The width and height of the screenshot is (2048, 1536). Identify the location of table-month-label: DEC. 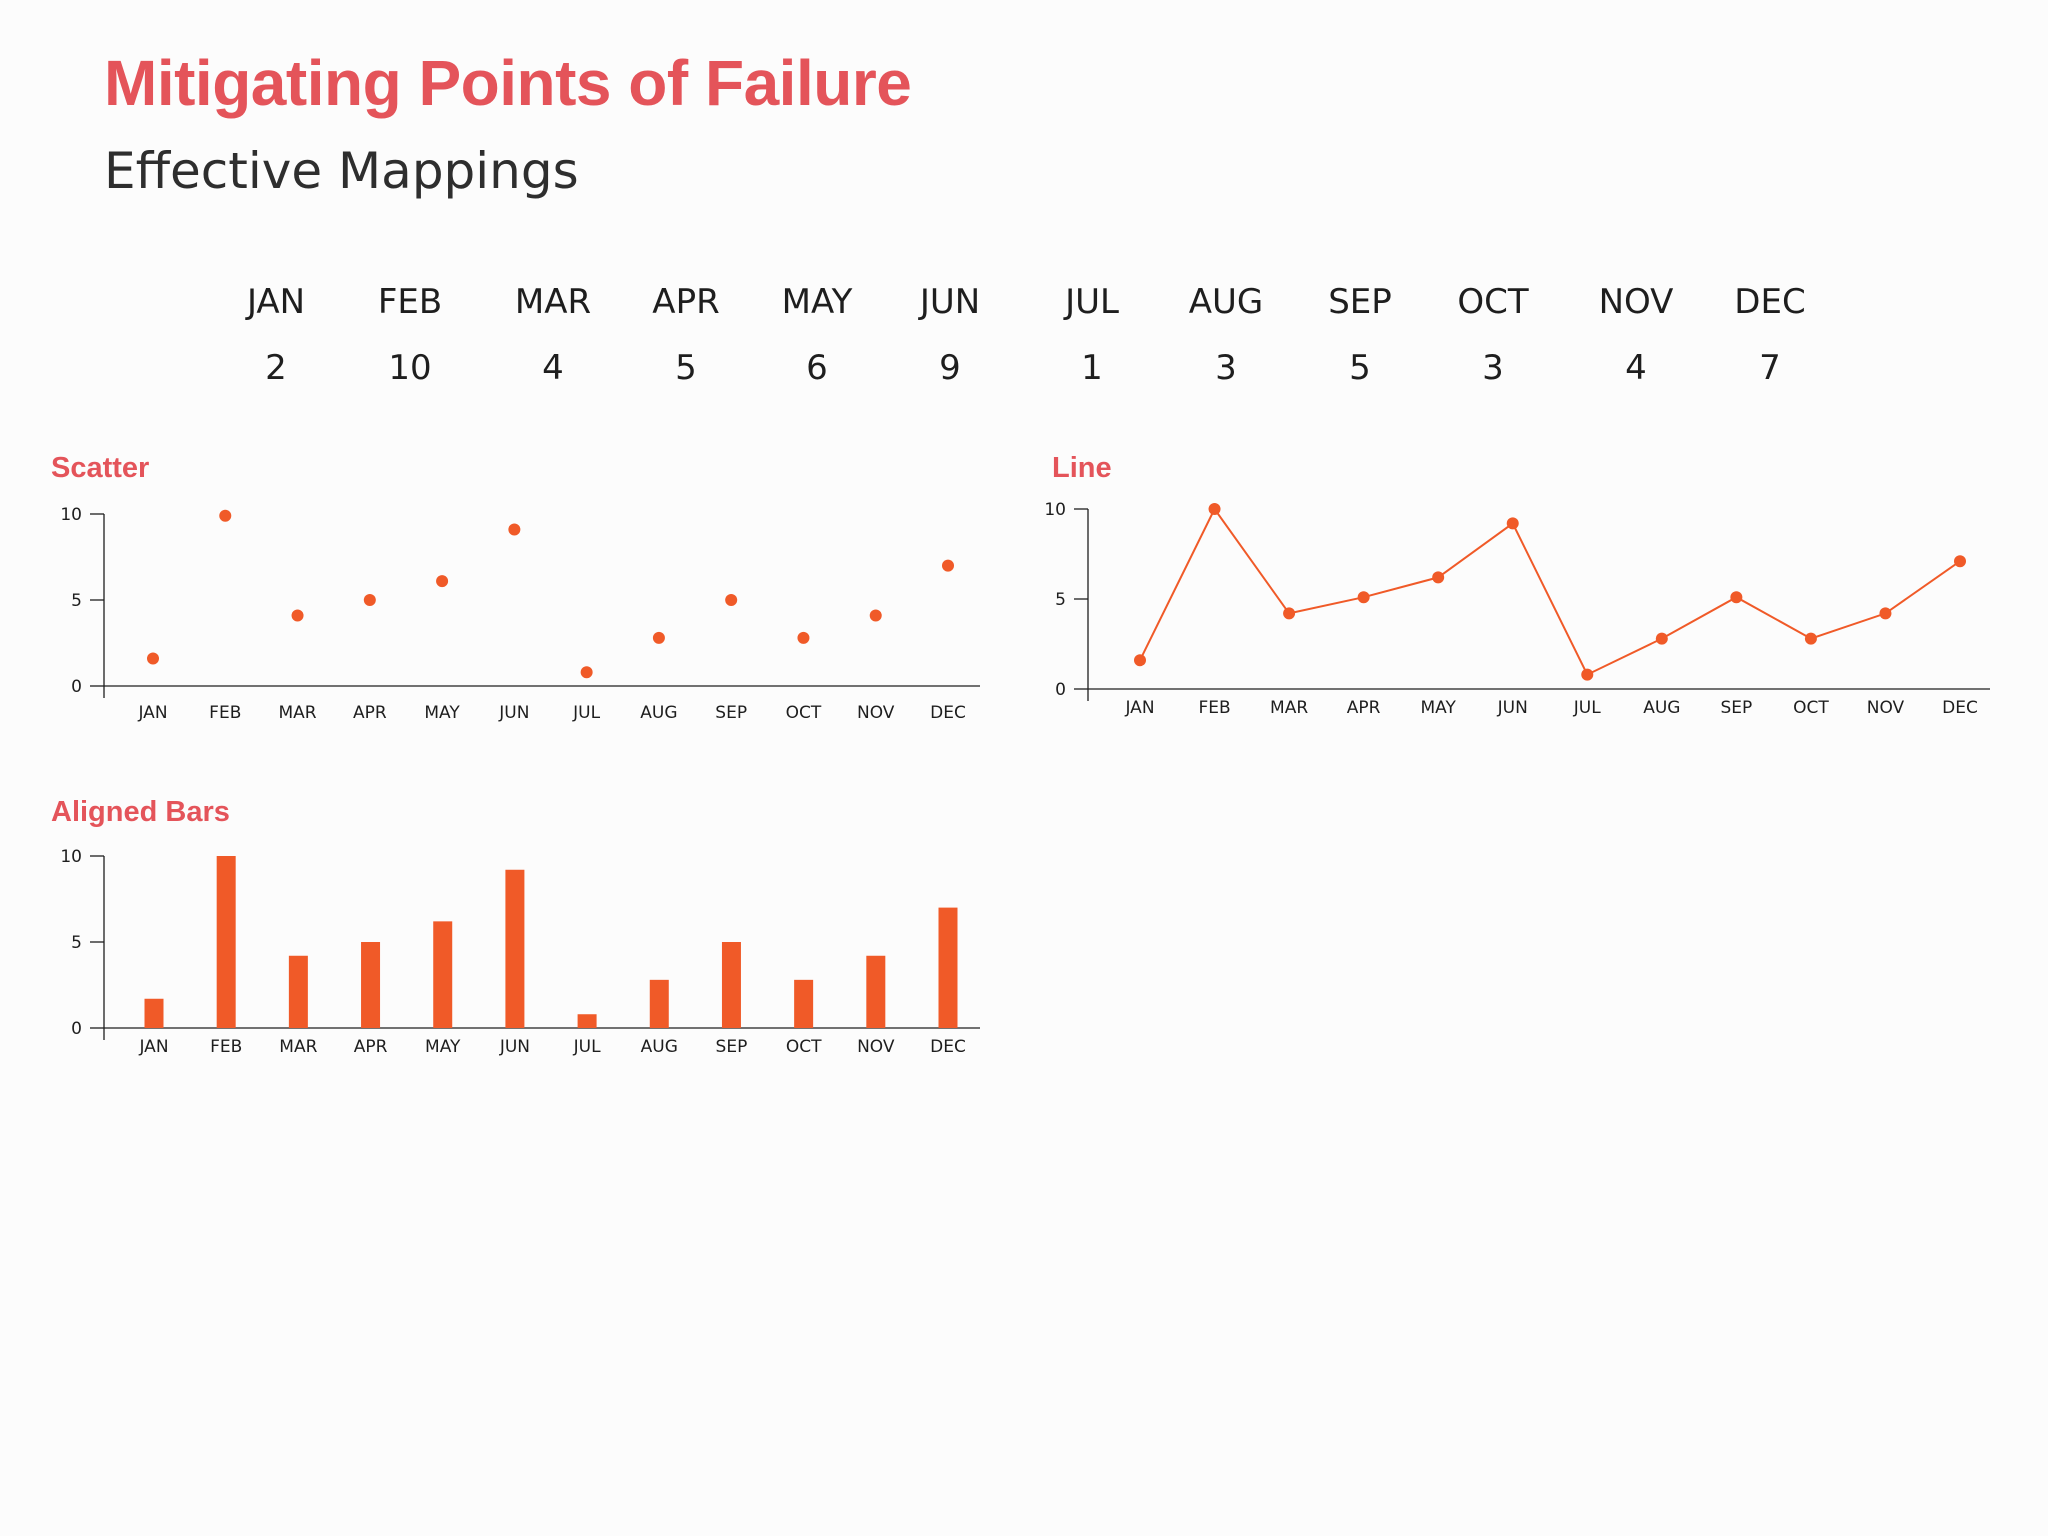
(1770, 302).